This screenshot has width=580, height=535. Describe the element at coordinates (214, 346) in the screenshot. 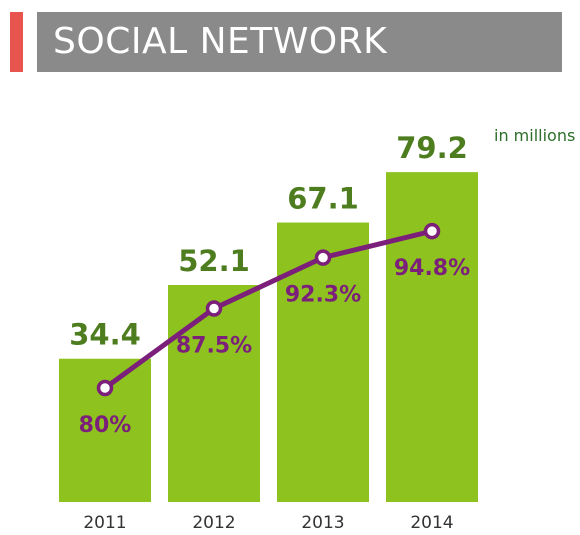

I see `percent-label: 87.5%` at that location.